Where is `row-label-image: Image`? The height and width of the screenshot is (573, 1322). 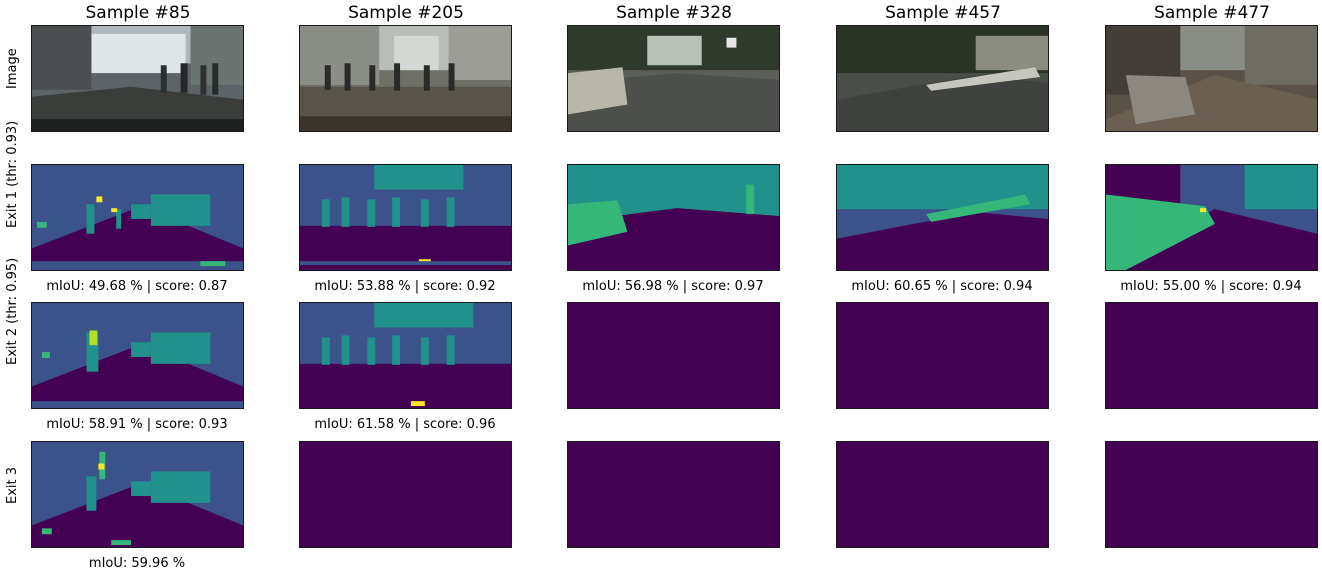 row-label-image: Image is located at coordinates (12, 68).